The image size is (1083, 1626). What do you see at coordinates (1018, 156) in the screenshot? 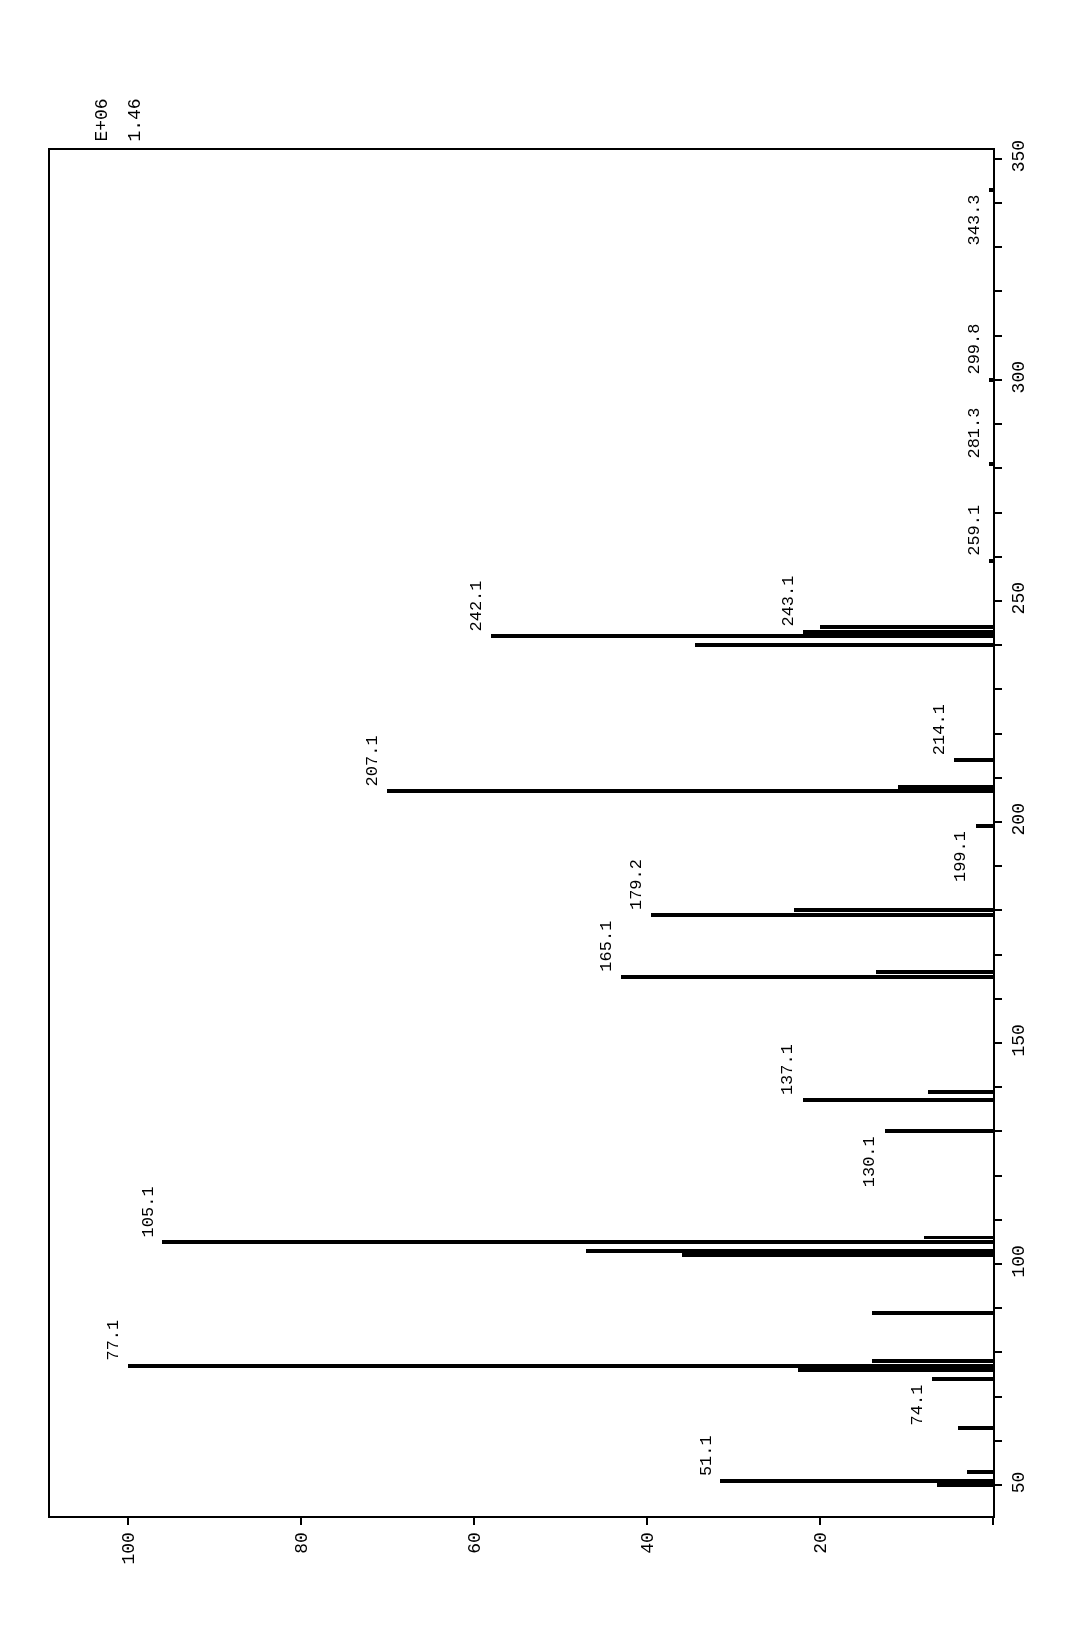
I see `y-tick-label: 350` at bounding box center [1018, 156].